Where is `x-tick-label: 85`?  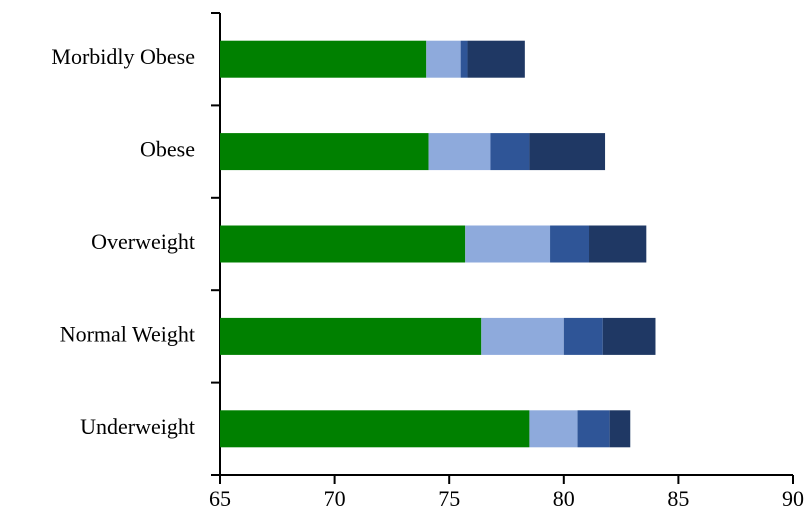 x-tick-label: 85 is located at coordinates (678, 498).